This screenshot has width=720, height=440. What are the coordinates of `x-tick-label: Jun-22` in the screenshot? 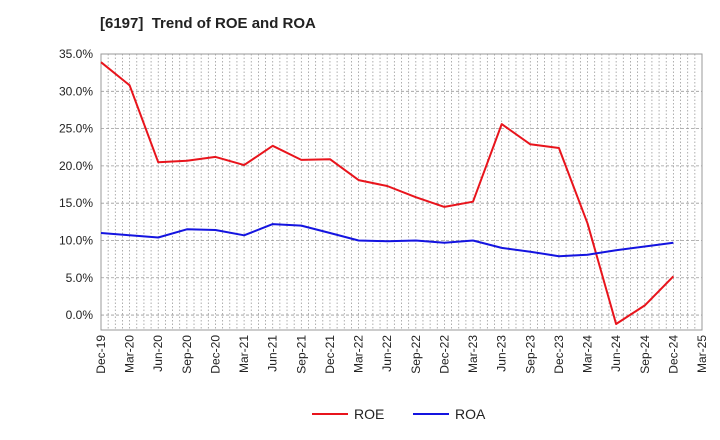 It's located at (387, 353).